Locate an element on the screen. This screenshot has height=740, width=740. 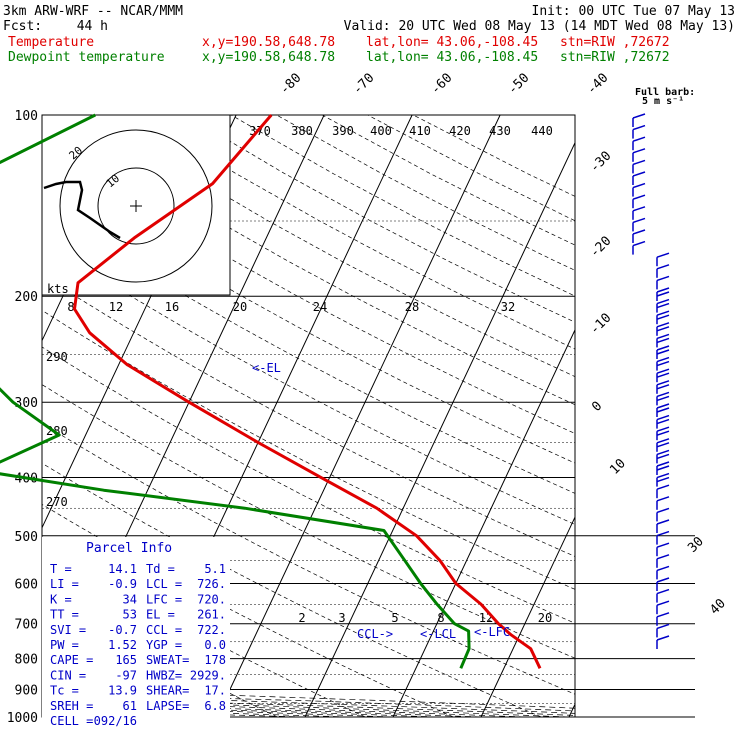
parcel-value: 722. is located at coordinates (211, 630).